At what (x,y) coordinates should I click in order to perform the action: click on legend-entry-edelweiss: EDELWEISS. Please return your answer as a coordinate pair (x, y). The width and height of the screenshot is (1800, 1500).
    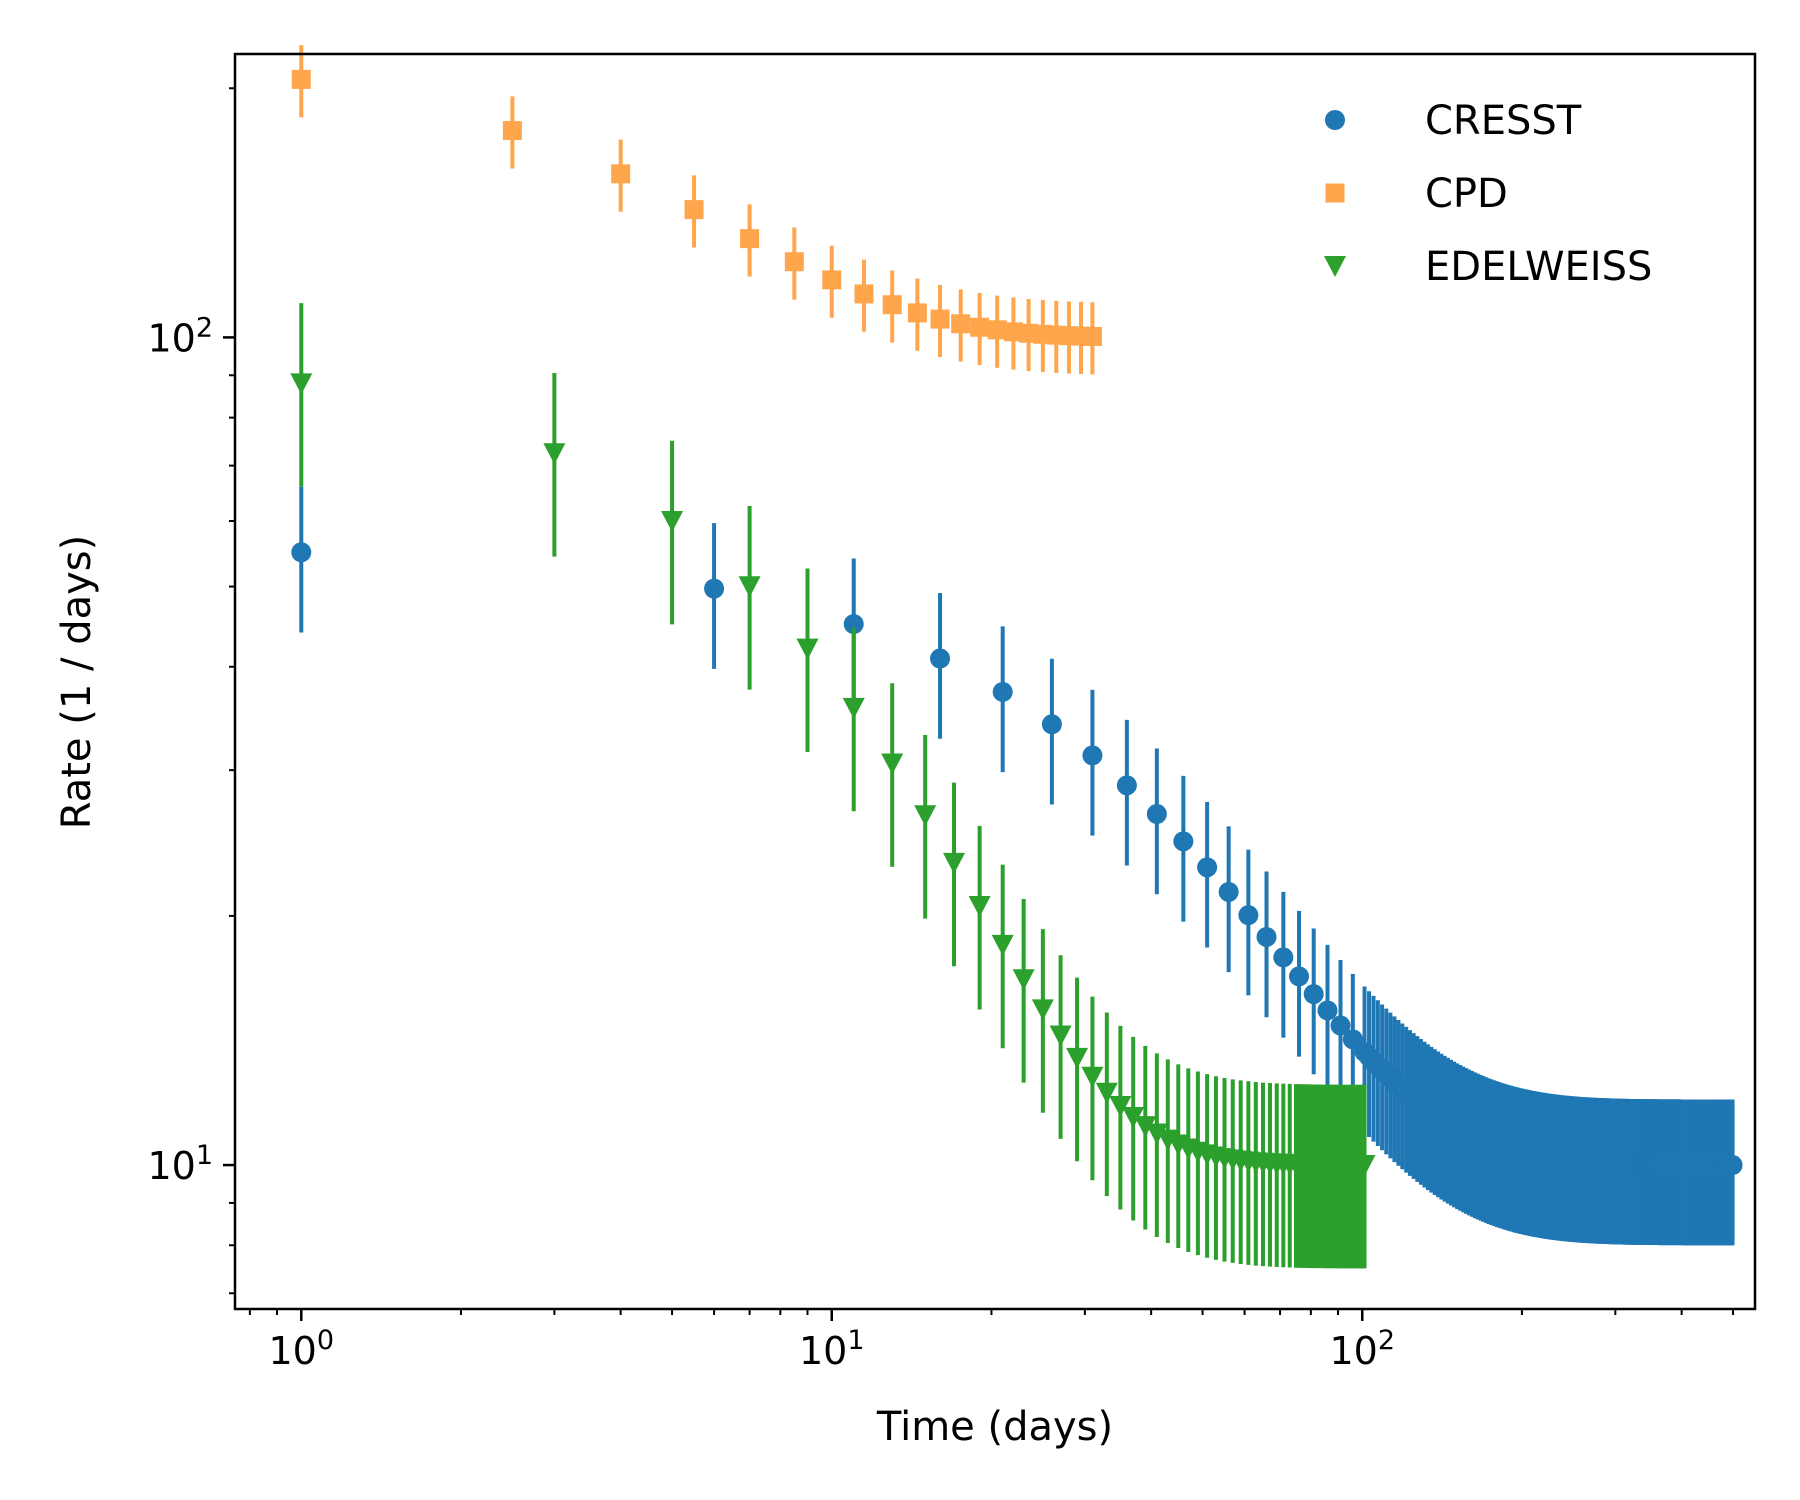
    Looking at the image, I should click on (1488, 267).